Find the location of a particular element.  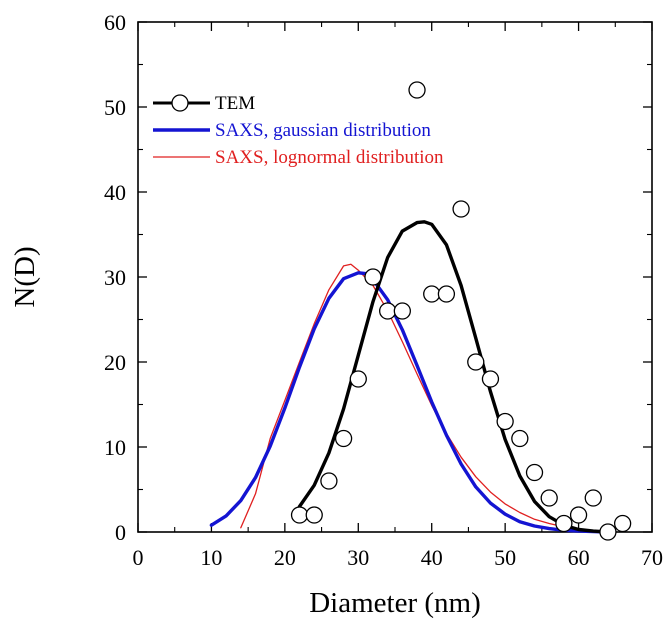

x-tick-label: 20 is located at coordinates (285, 557).